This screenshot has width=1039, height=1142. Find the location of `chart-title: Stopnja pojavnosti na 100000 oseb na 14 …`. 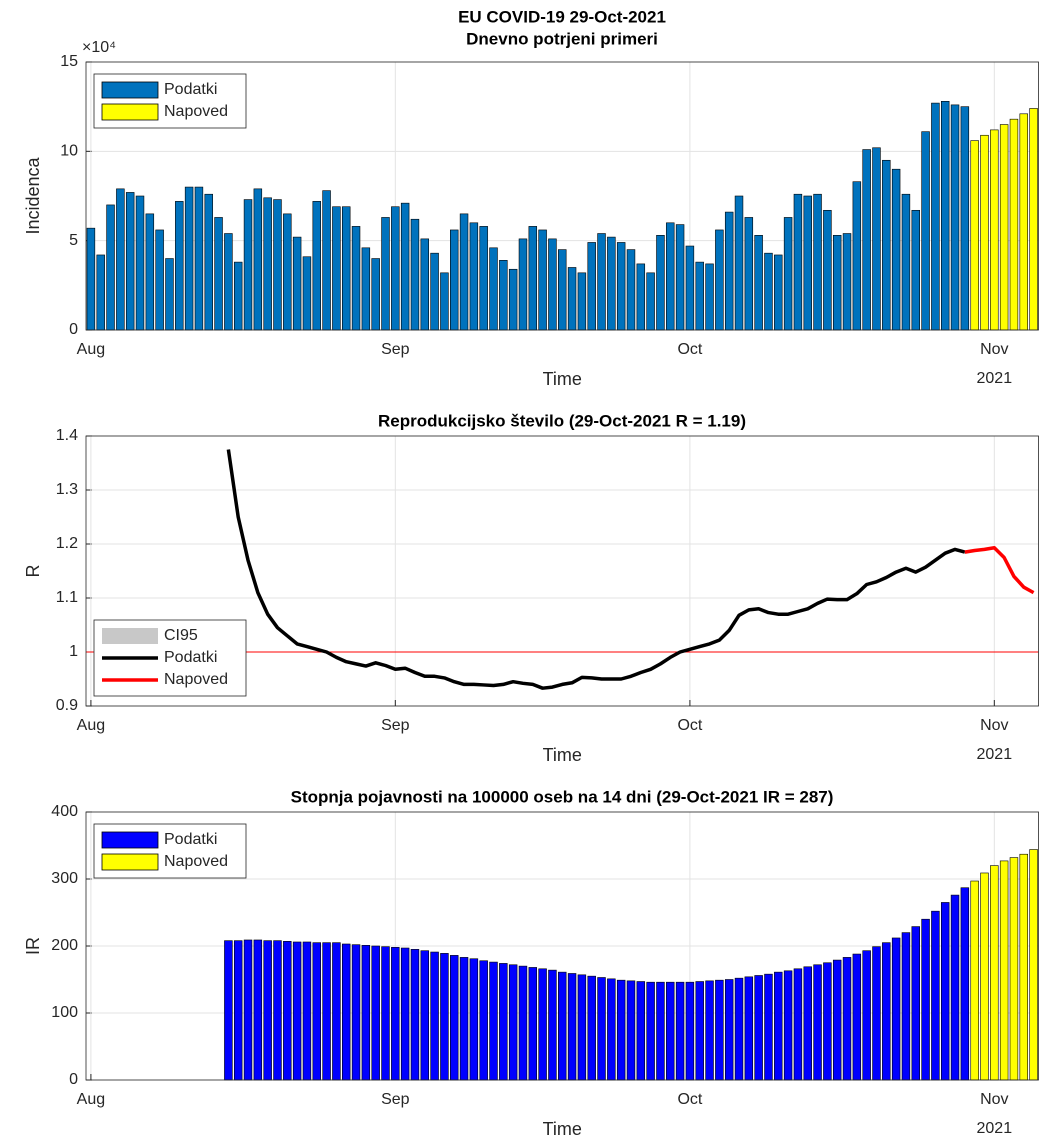

chart-title: Stopnja pojavnosti na 100000 oseb na 14 … is located at coordinates (562, 796).